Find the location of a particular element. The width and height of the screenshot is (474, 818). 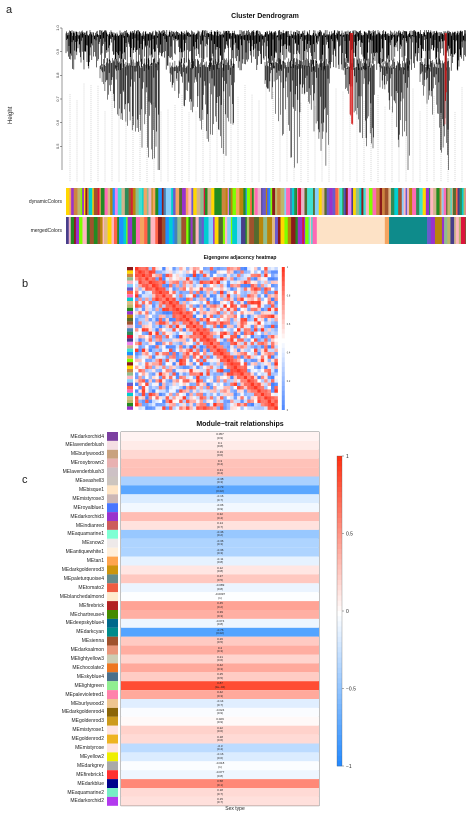

module-trait-correlation: -0.38 is located at coordinates (220, 478).